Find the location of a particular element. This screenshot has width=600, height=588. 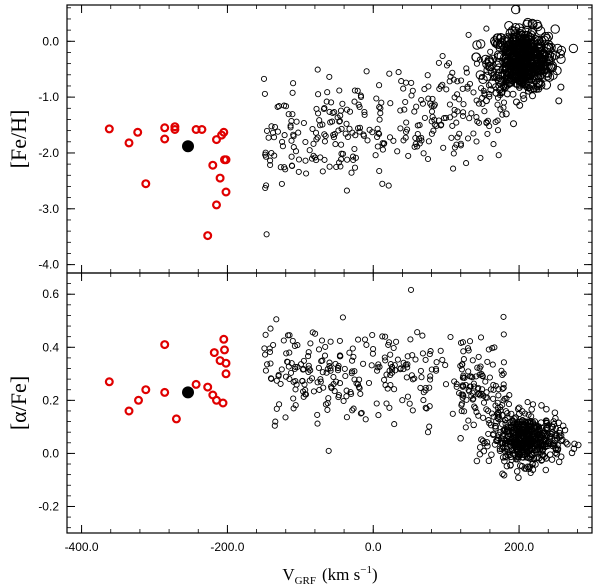

xtick-label: 0.0 is located at coordinates (373, 547).